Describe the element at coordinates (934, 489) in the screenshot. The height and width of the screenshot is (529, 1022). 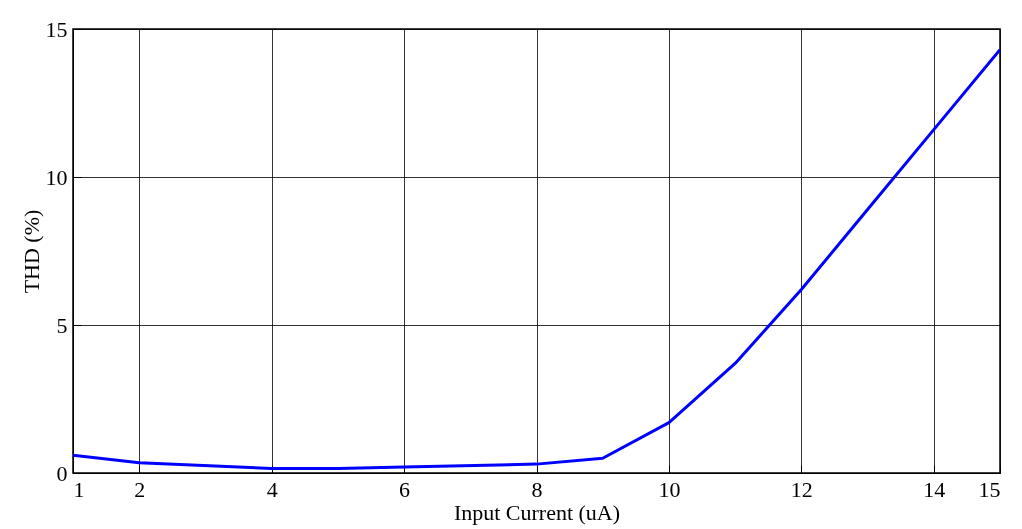
I see `x-tick-label: 14` at that location.